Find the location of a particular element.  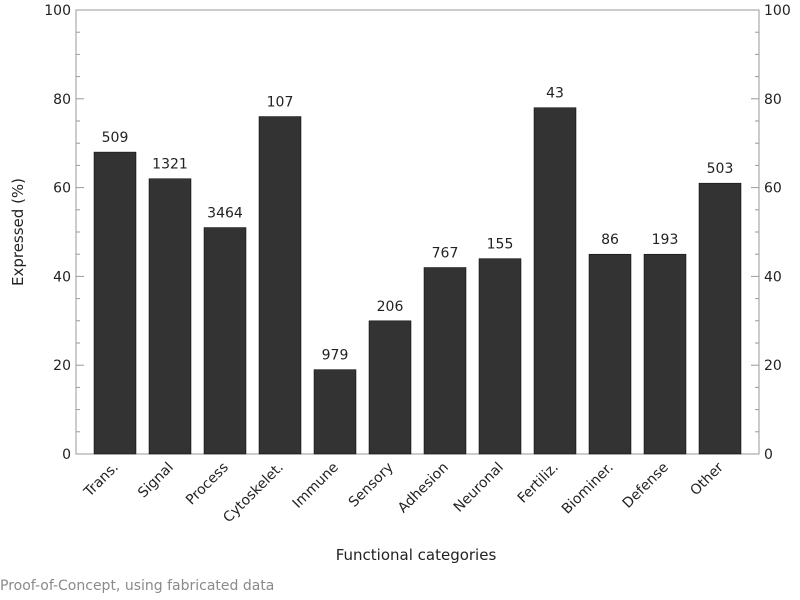

bar-process is located at coordinates (225, 341).